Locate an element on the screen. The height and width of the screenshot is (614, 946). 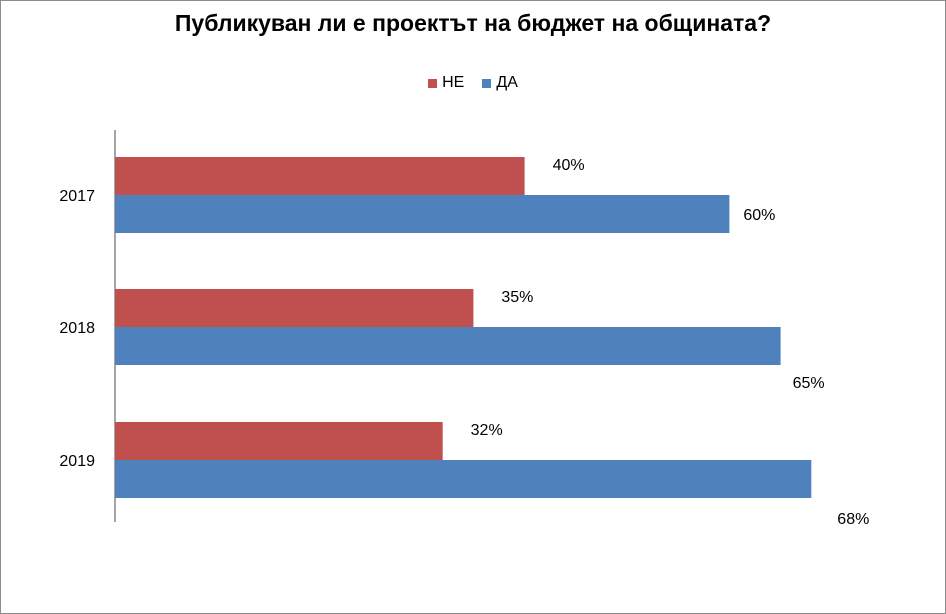
legend-label-da: ДА is located at coordinates (507, 82).